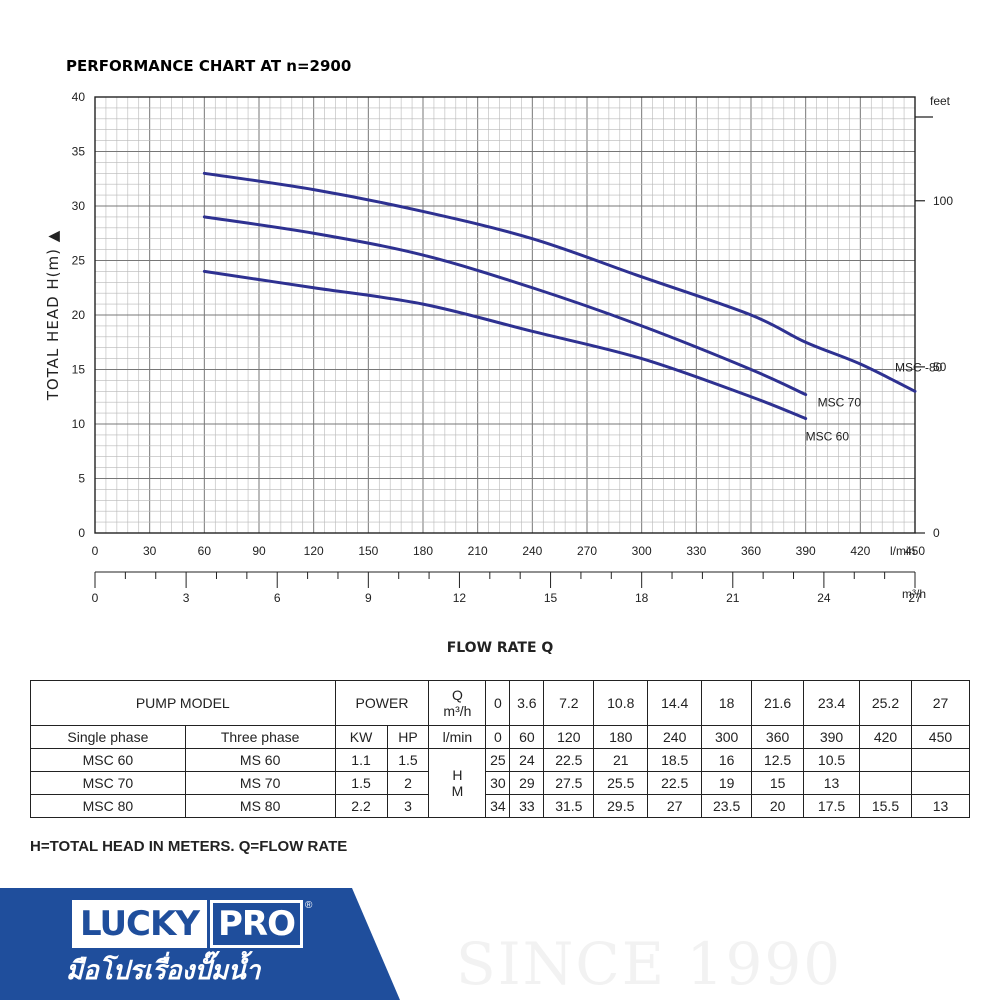 The width and height of the screenshot is (1000, 1000). What do you see at coordinates (457, 695) in the screenshot?
I see `q-label: Q` at bounding box center [457, 695].